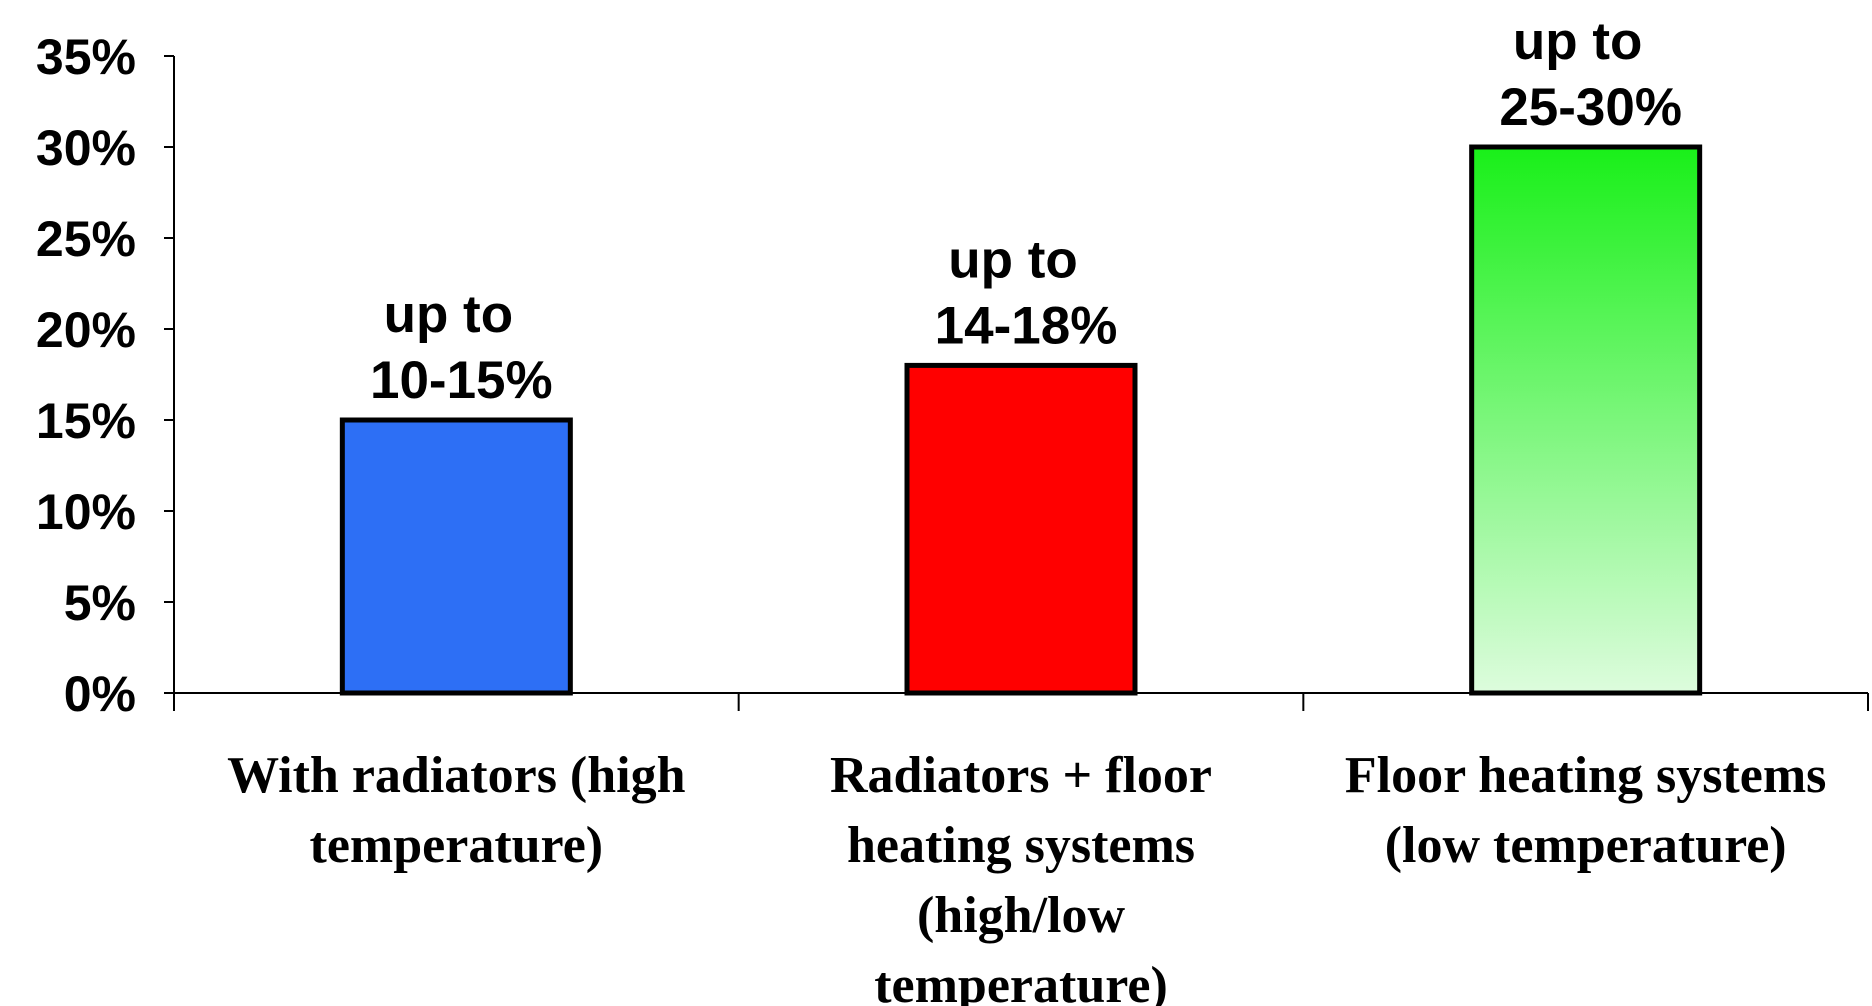 Image resolution: width=1872 pixels, height=1006 pixels. Describe the element at coordinates (456, 775) in the screenshot. I see `x-tick-label: With radiators (high` at that location.